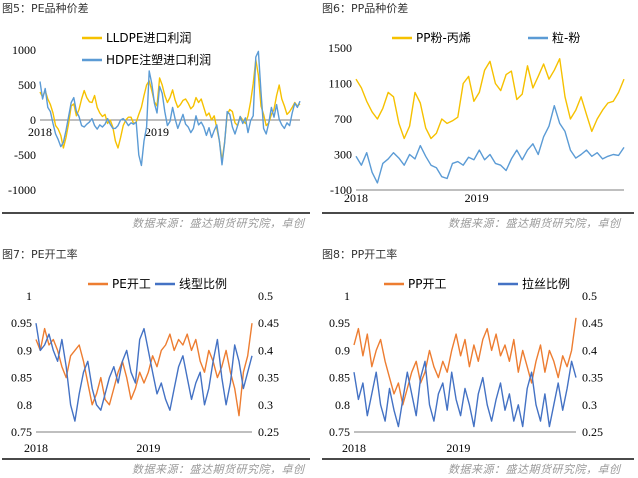  What do you see at coordinates (340, 84) in the screenshot?
I see `fig6-ytick-label: 1100` at bounding box center [340, 84].